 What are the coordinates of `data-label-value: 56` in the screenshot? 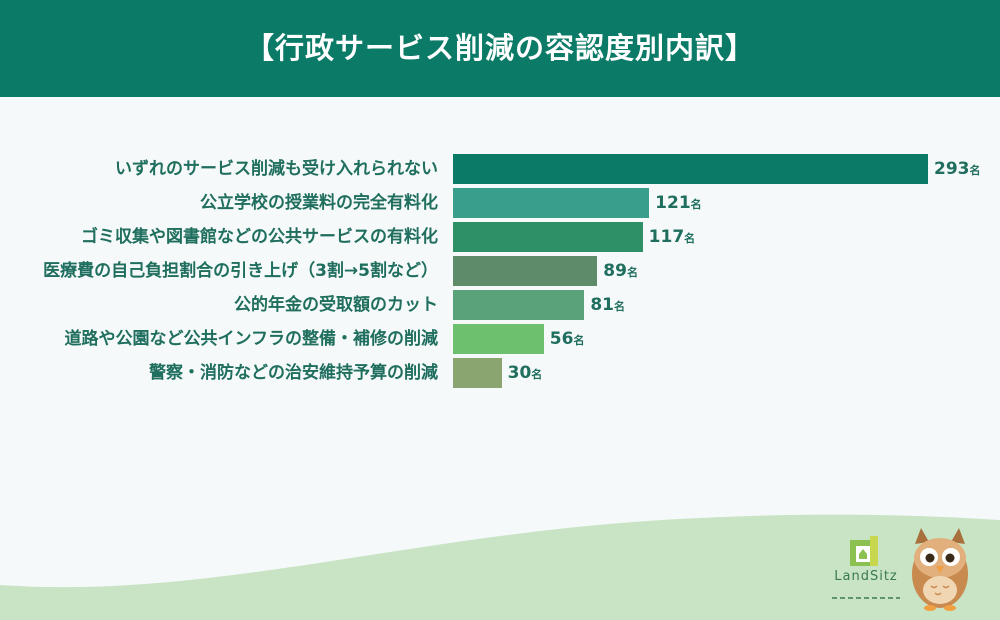 It's located at (561, 339).